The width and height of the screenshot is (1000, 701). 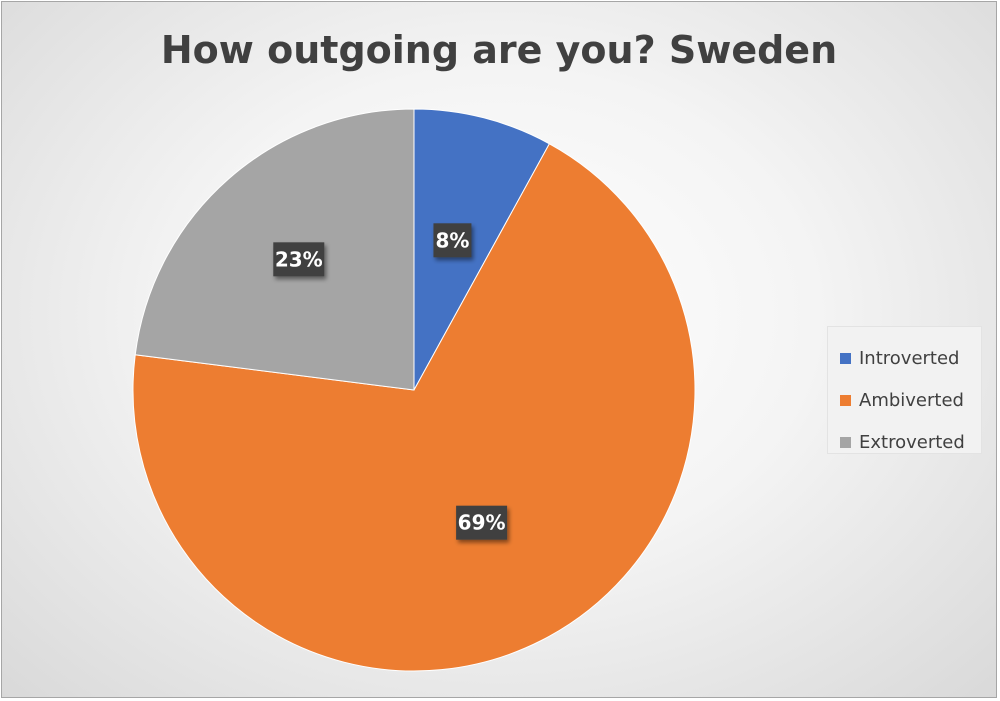 What do you see at coordinates (845, 442) in the screenshot?
I see `legend-swatch-extroverted` at bounding box center [845, 442].